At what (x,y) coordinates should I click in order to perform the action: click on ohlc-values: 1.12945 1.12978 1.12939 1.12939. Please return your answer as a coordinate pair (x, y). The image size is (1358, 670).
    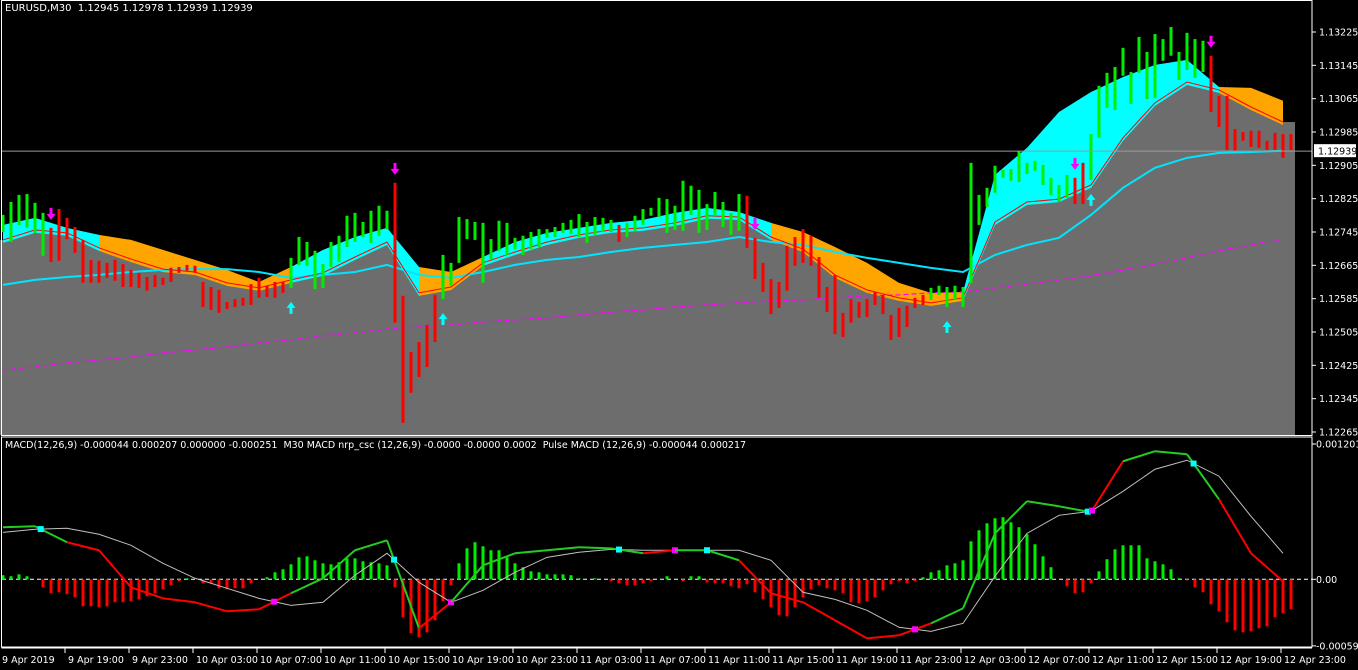
    Looking at the image, I should click on (165, 8).